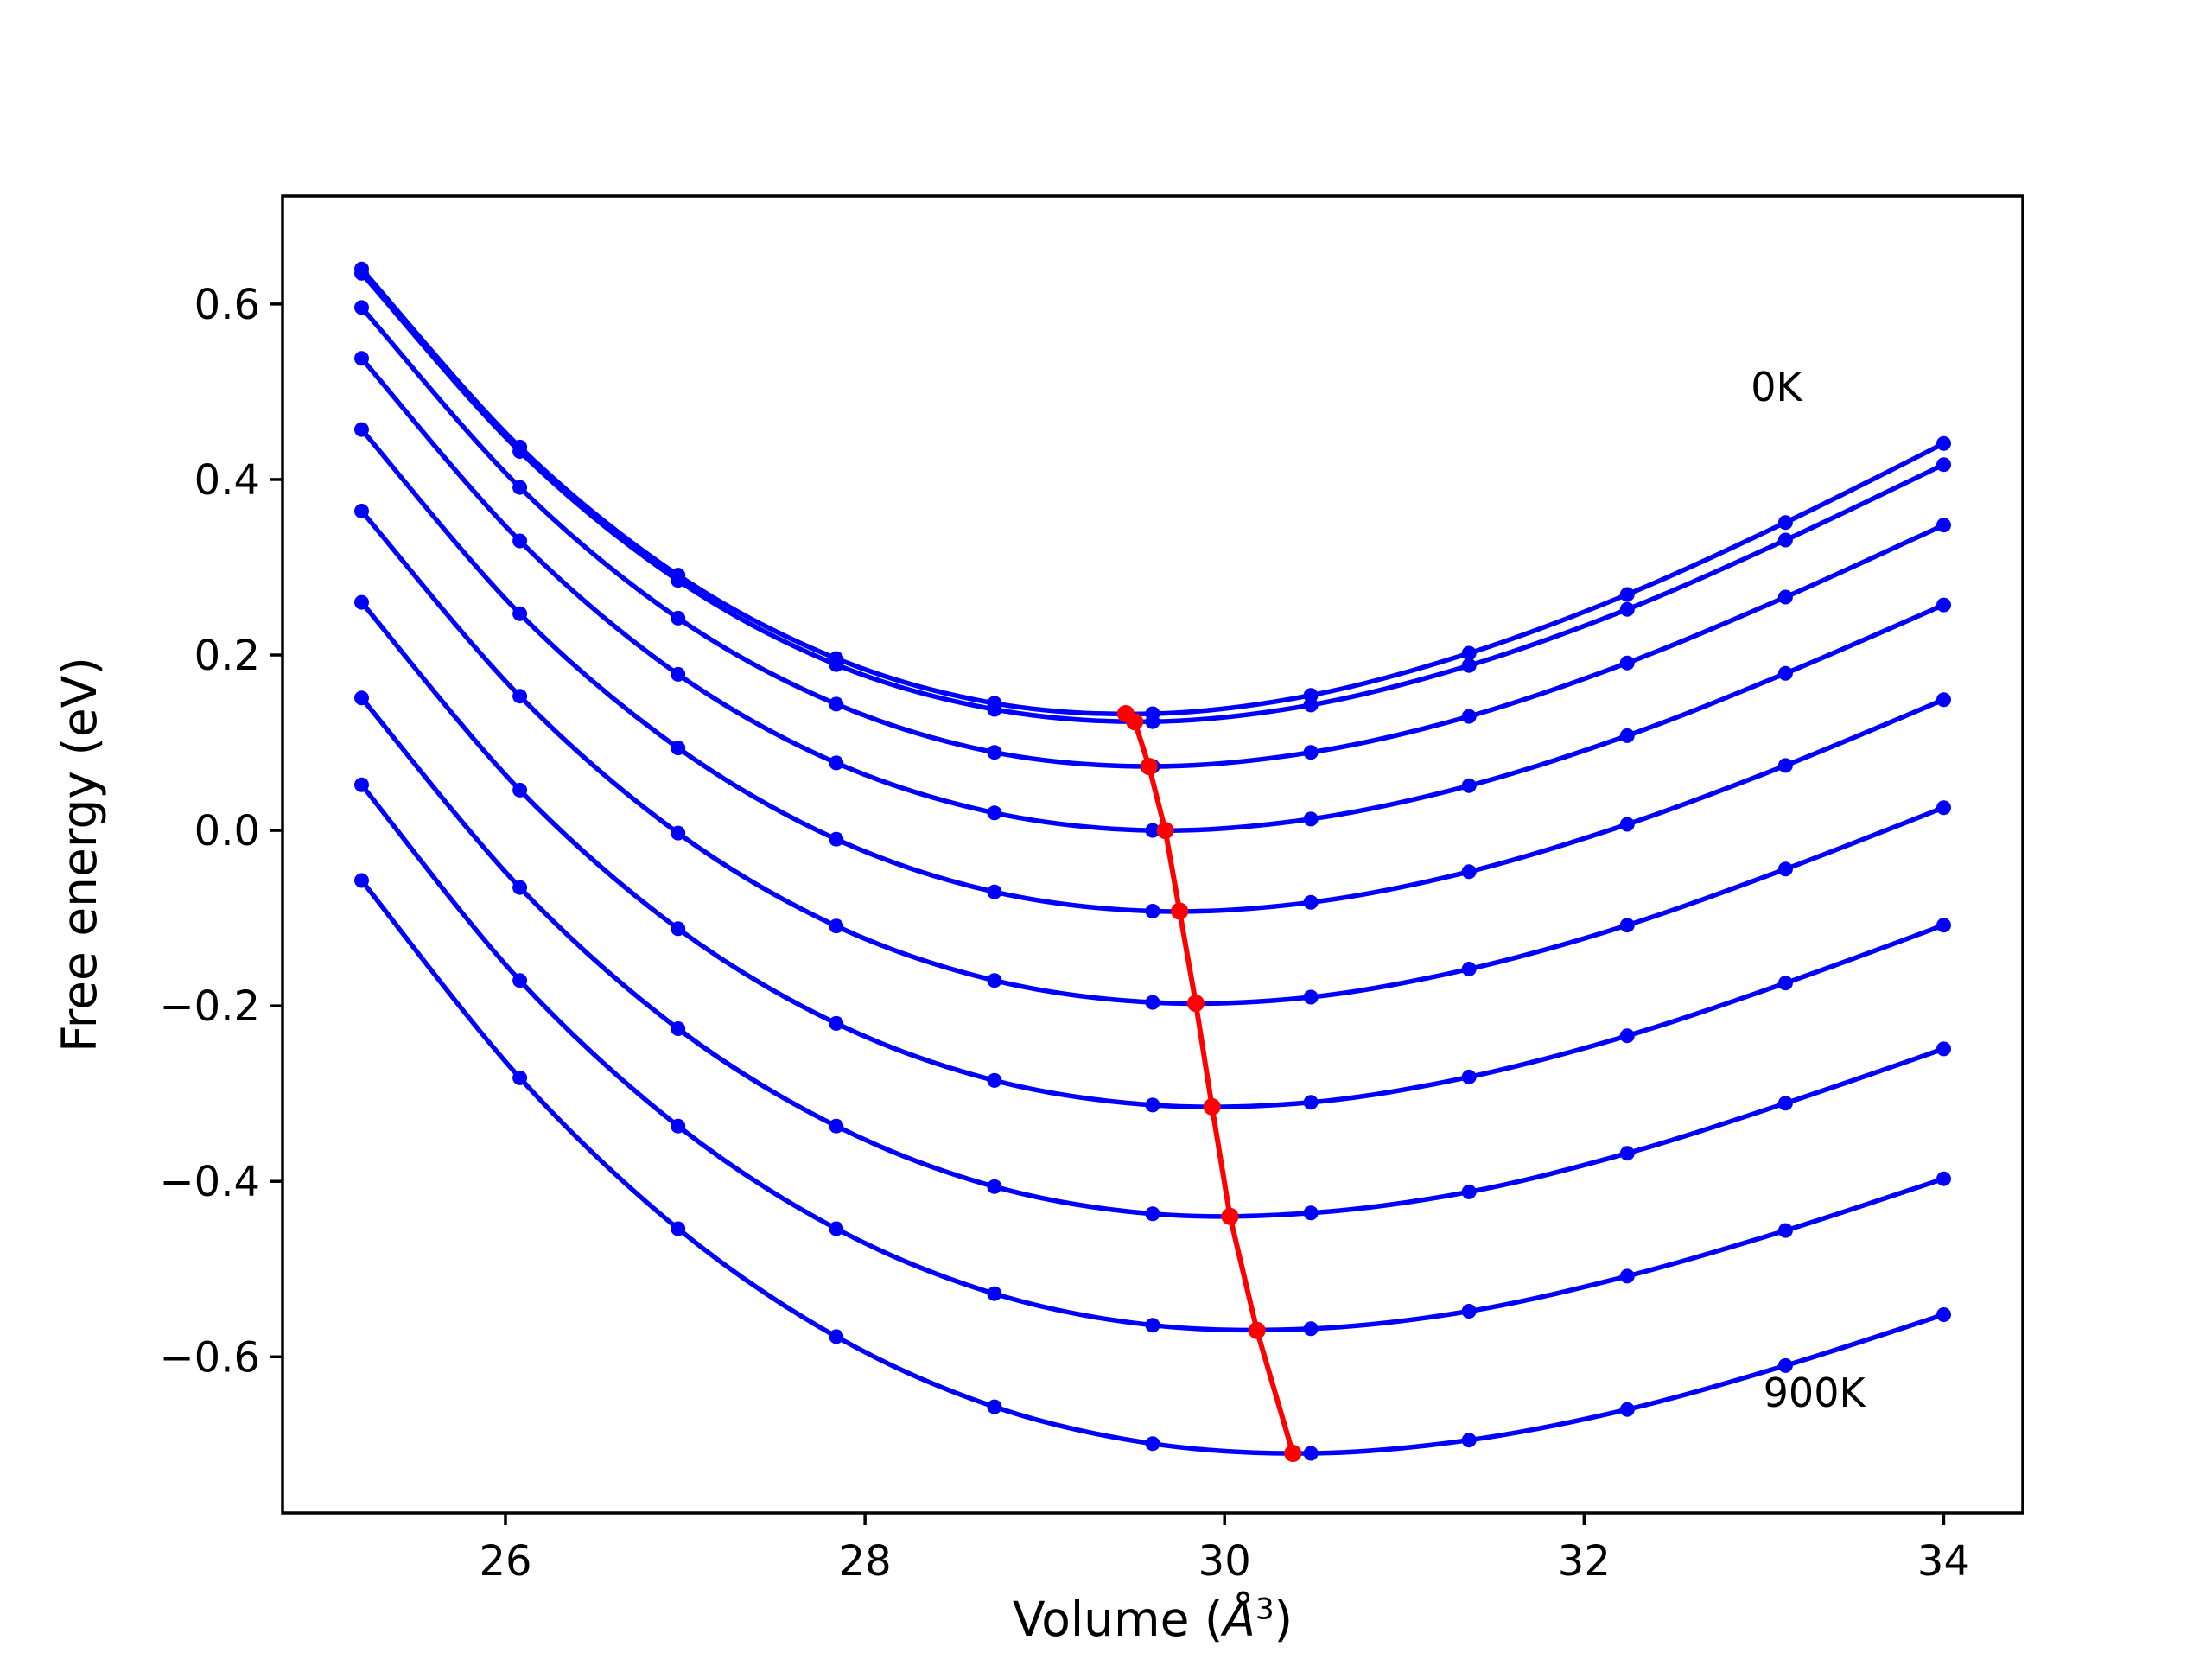  Describe the element at coordinates (227, 305) in the screenshot. I see `y-tick-label: 0.6` at that location.